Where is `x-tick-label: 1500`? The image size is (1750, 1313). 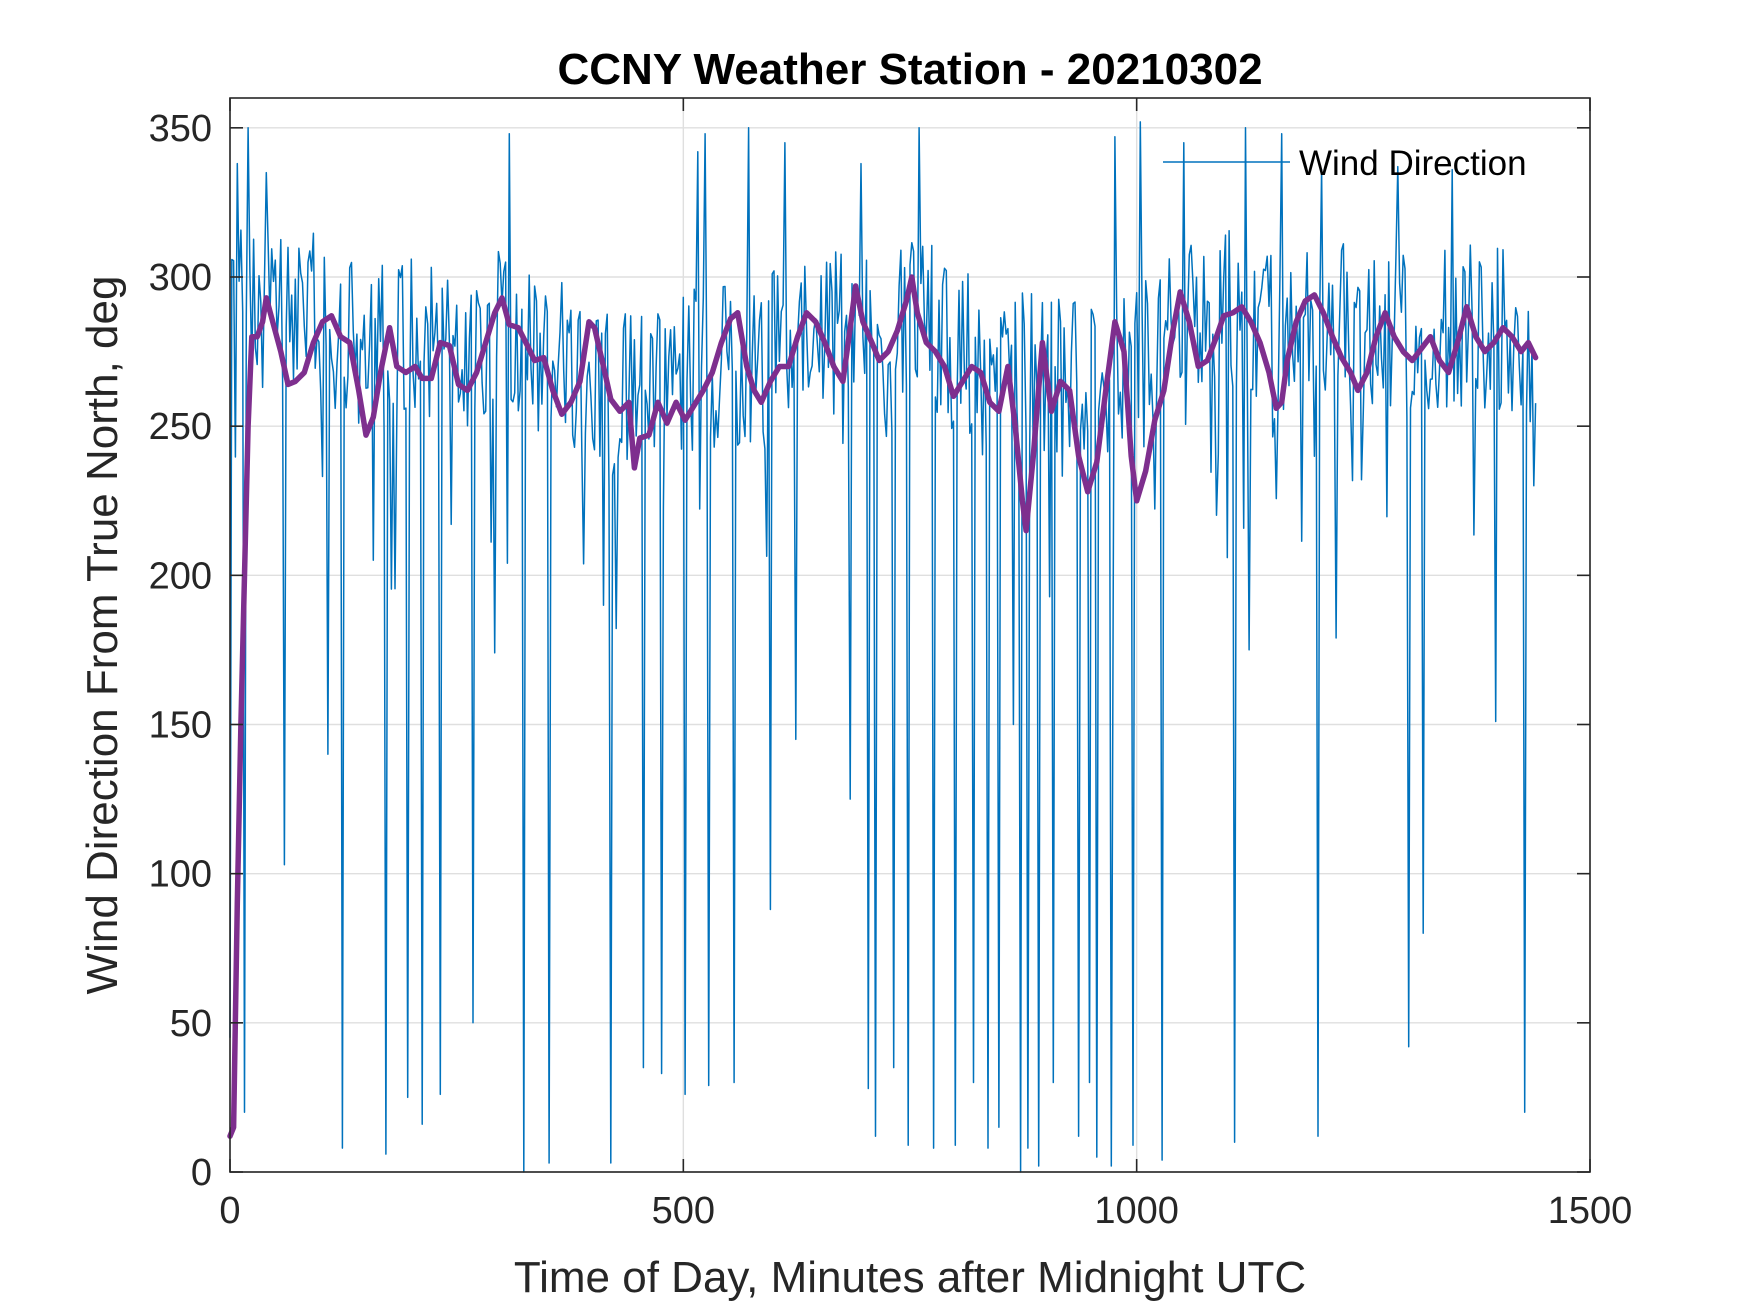
x-tick-label: 1500 is located at coordinates (1590, 1211).